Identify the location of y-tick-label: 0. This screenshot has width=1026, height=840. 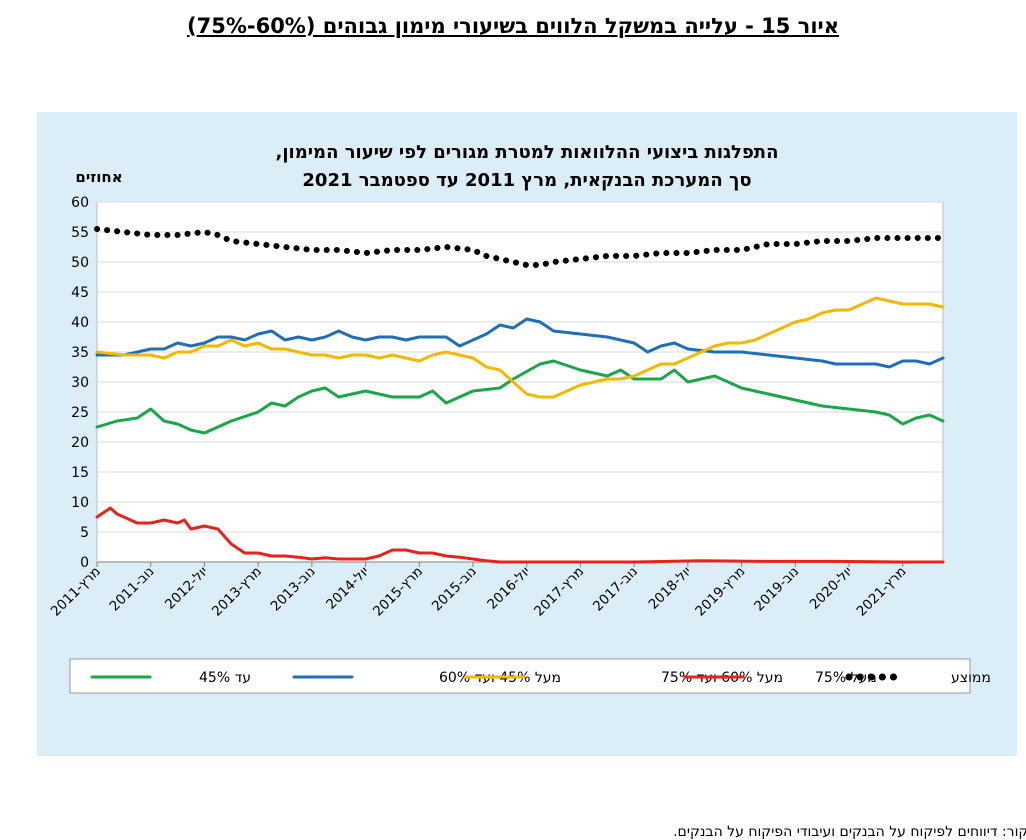
(84, 563).